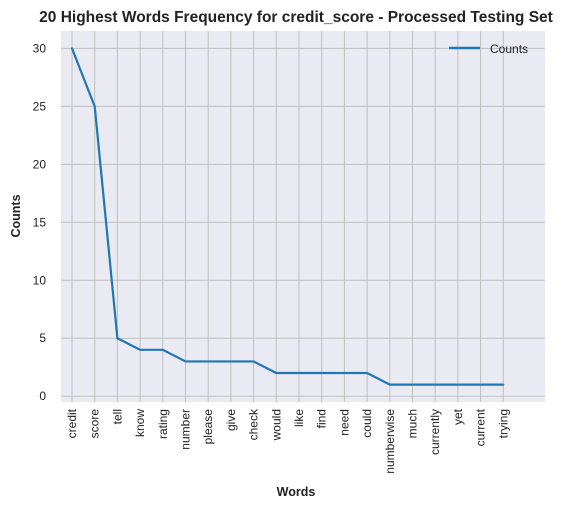  I want to click on x-axis-label: Words, so click(296, 492).